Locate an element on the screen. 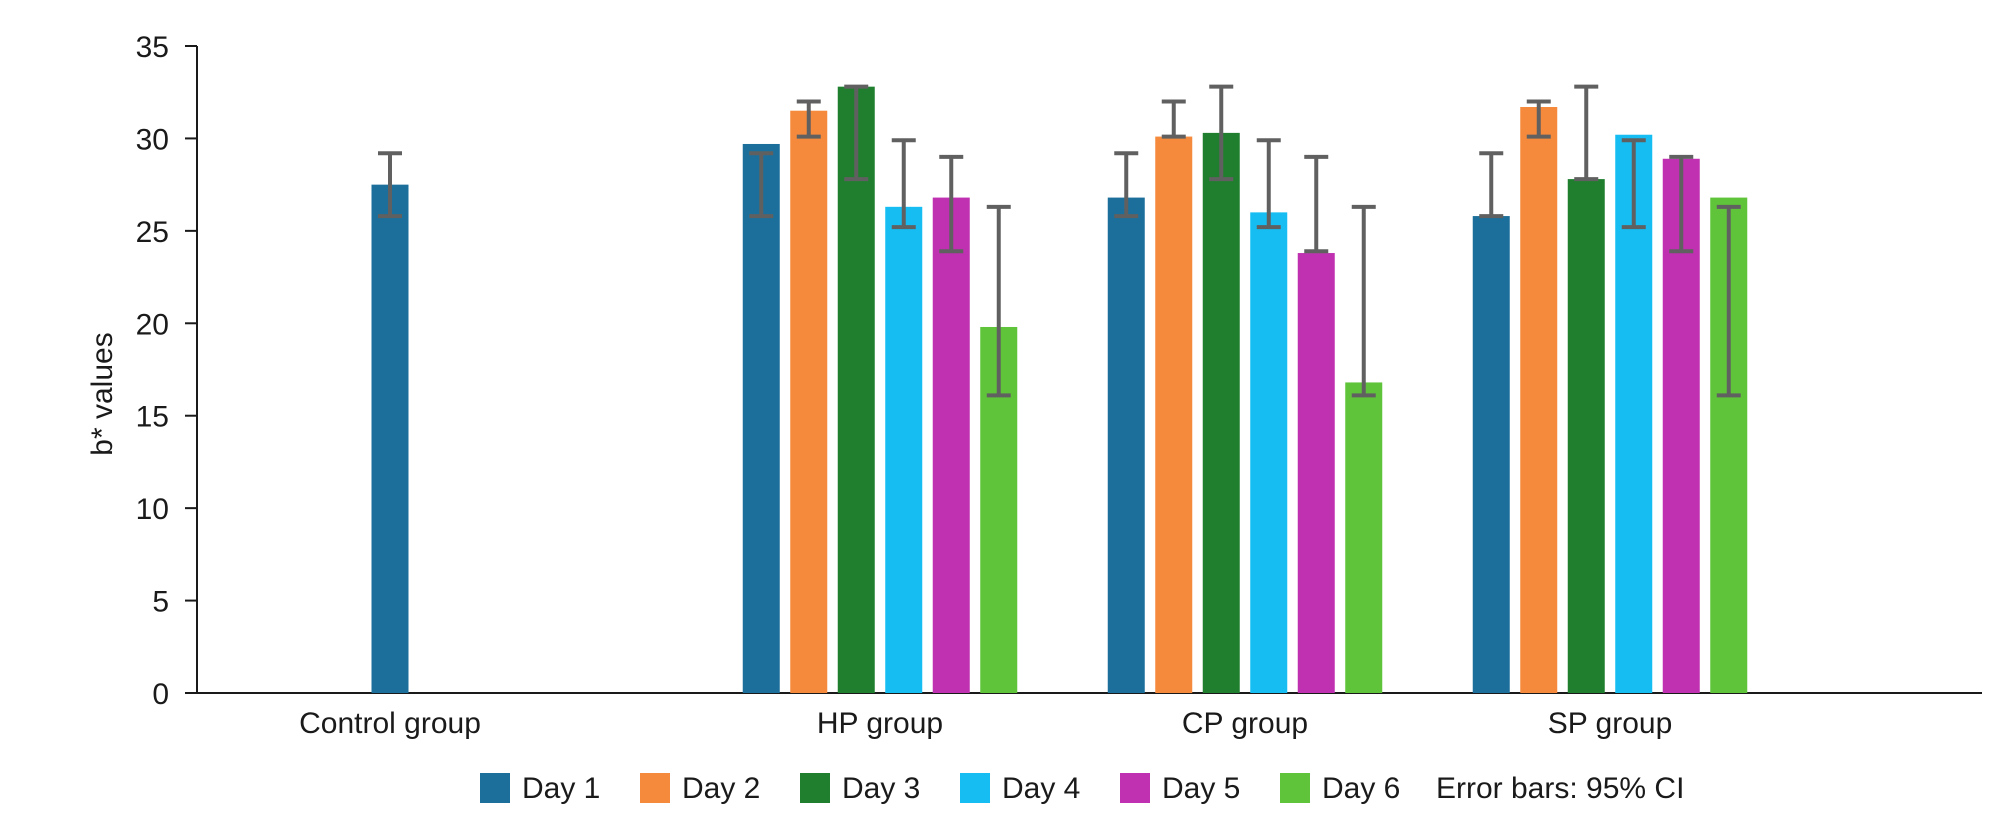  legend-item: Day 5 is located at coordinates (1180, 788).